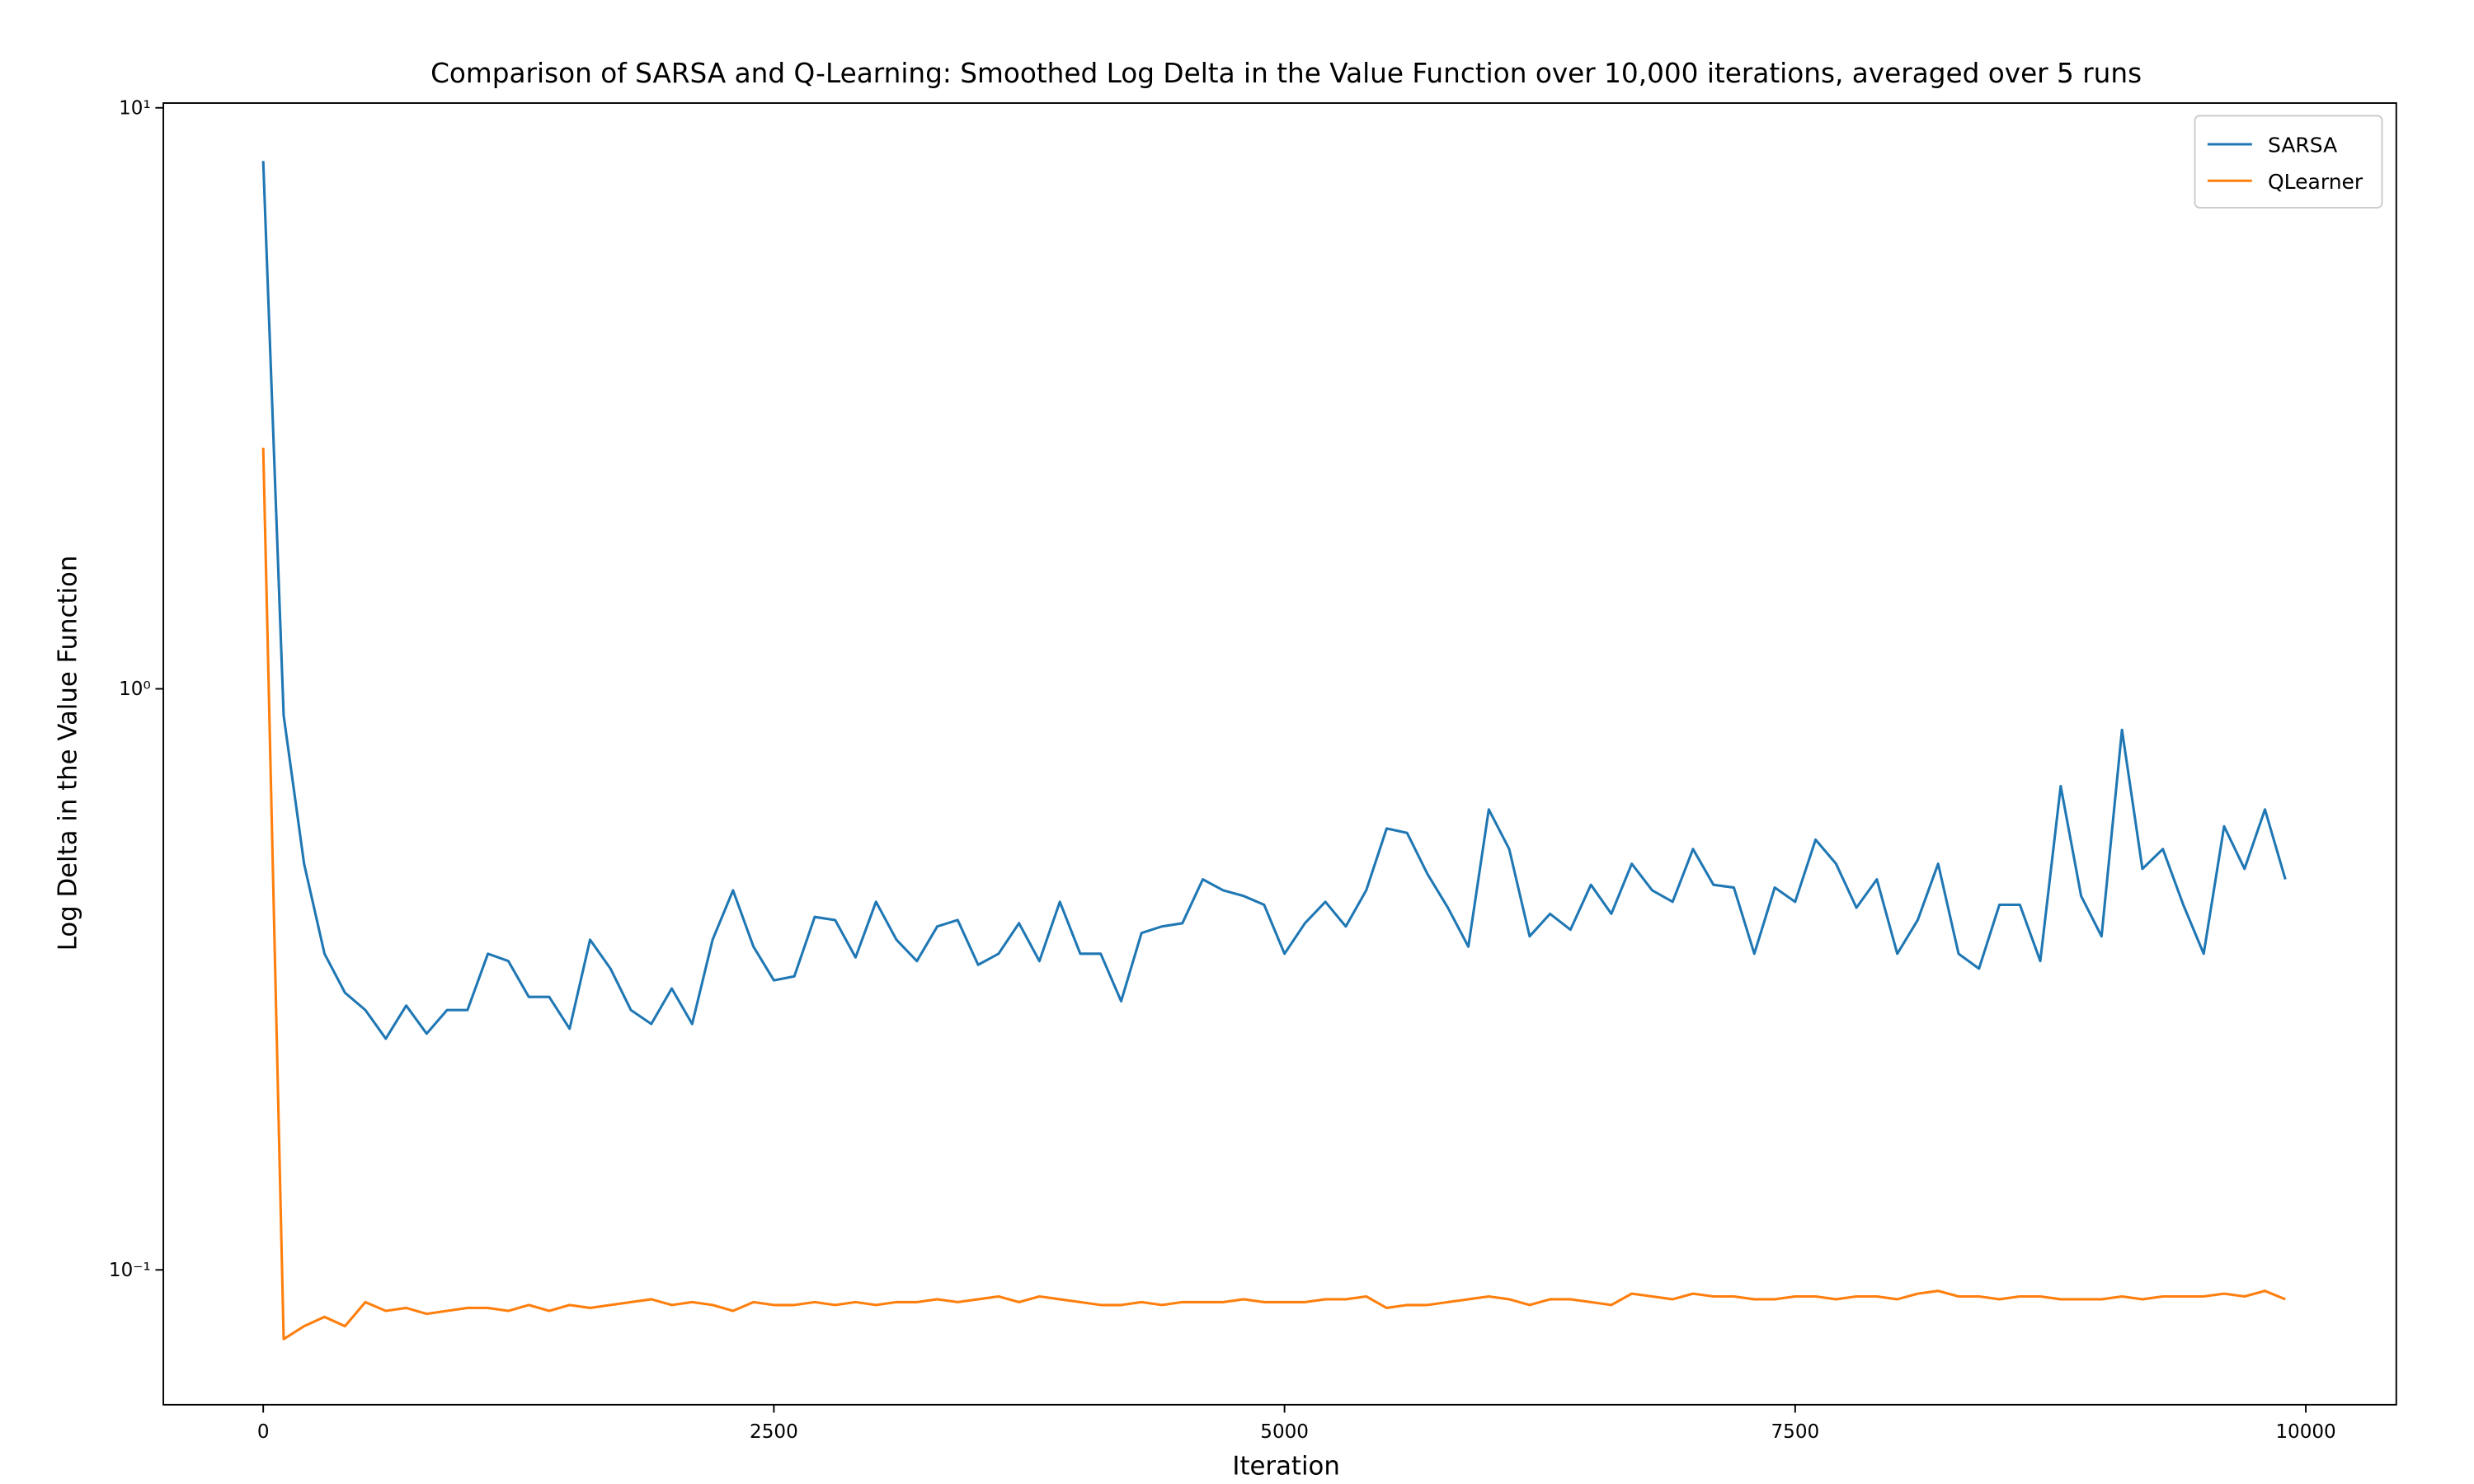  What do you see at coordinates (2302, 145) in the screenshot?
I see `legend-label: SARSA` at bounding box center [2302, 145].